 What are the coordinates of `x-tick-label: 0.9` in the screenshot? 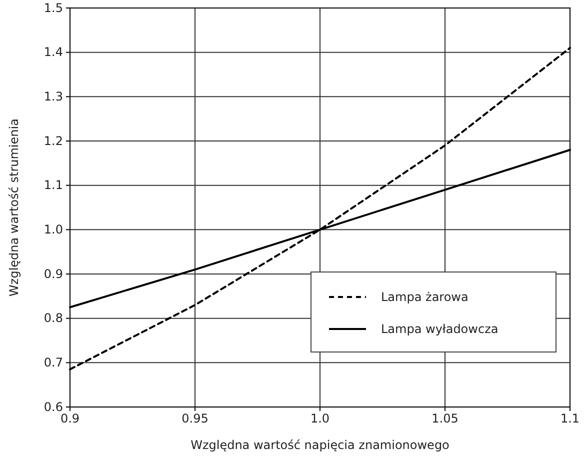 It's located at (70, 419).